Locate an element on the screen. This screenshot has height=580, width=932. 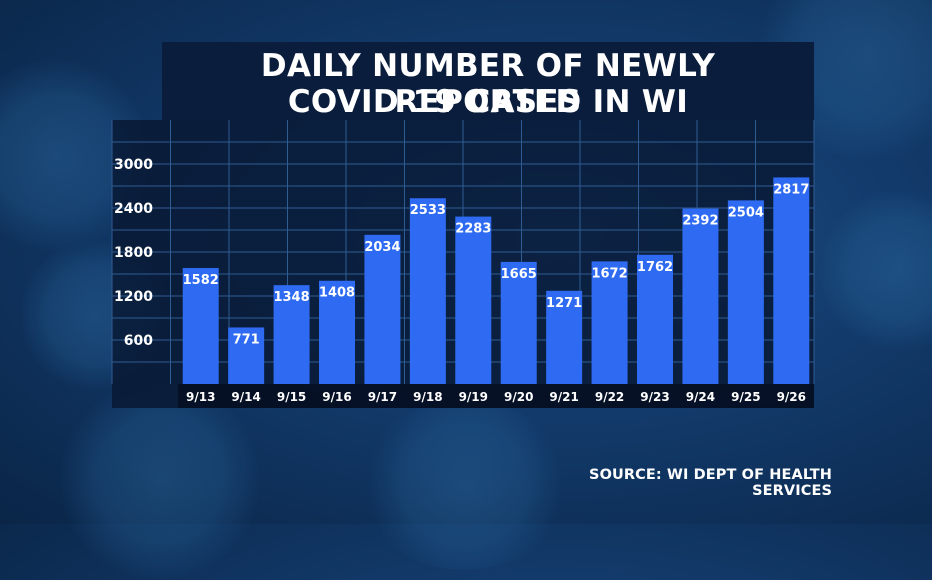
x-tick-label: 9/17 is located at coordinates (382, 397).